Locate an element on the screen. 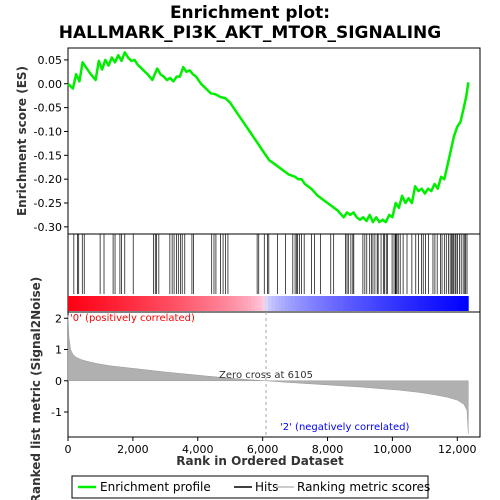 The height and width of the screenshot is (500, 500). positive-correlation-label: '0' (positively correlated) is located at coordinates (132, 318).